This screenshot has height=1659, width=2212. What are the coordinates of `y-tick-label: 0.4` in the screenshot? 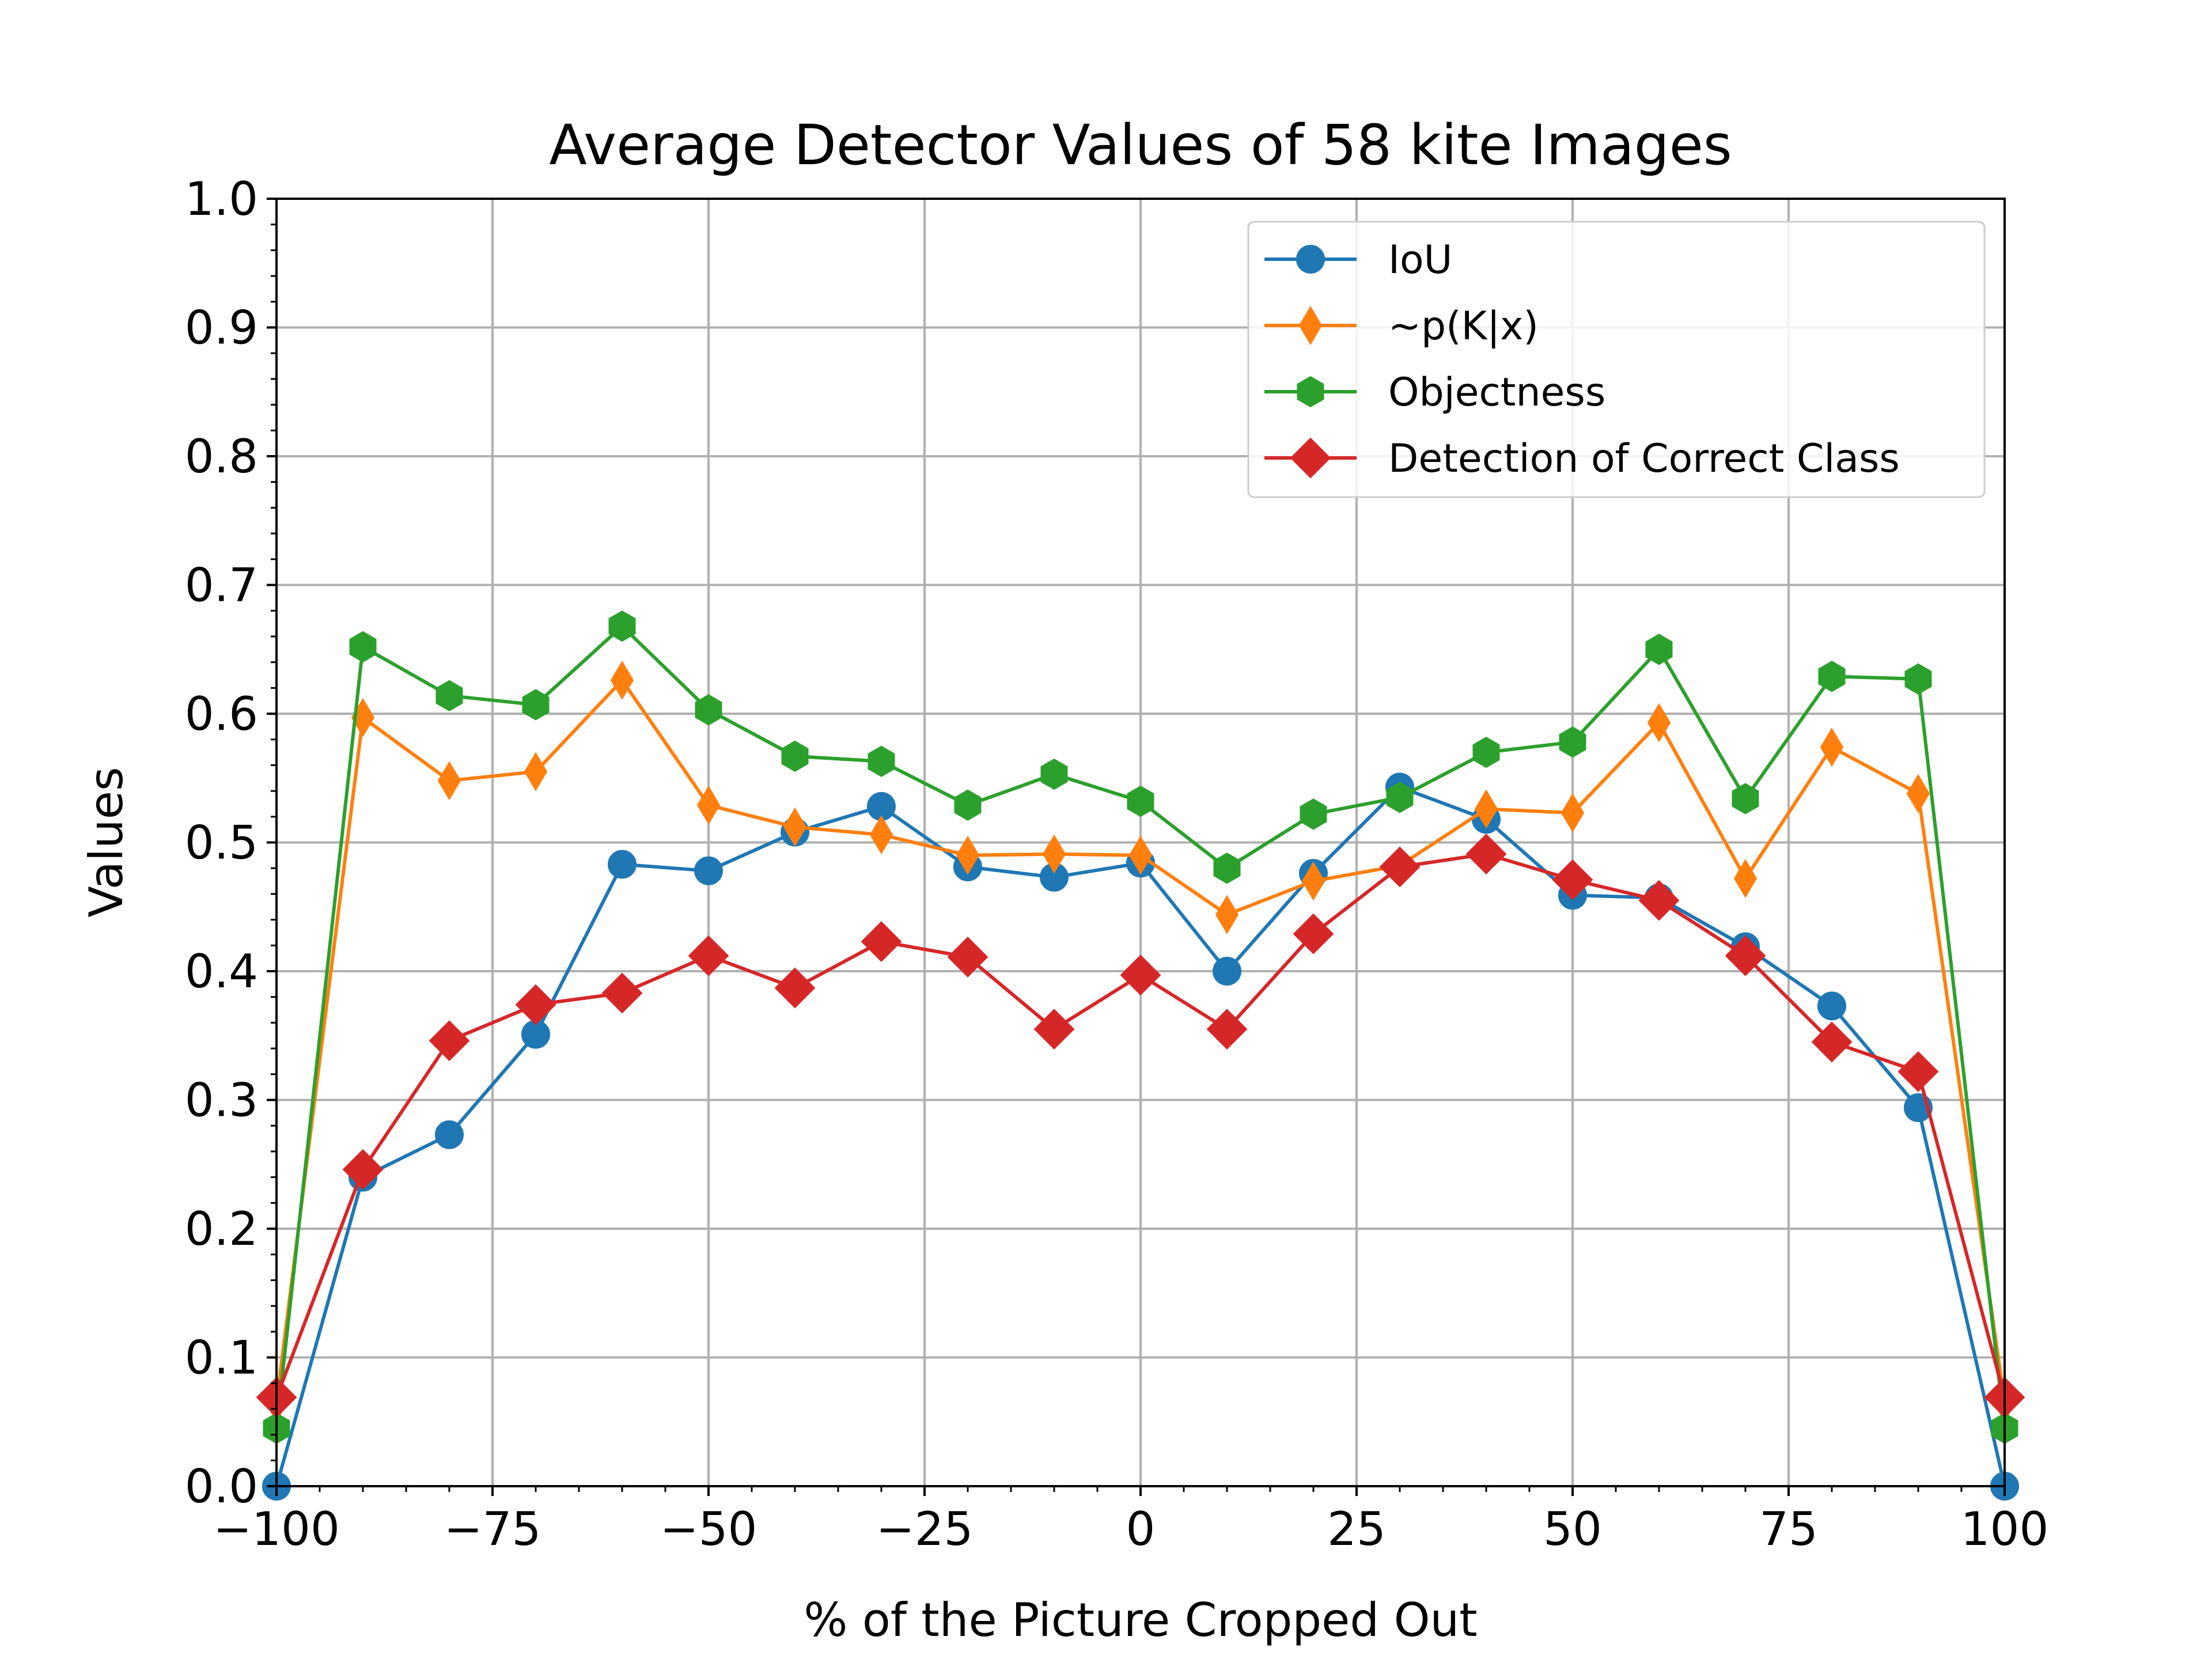 It's located at (221, 971).